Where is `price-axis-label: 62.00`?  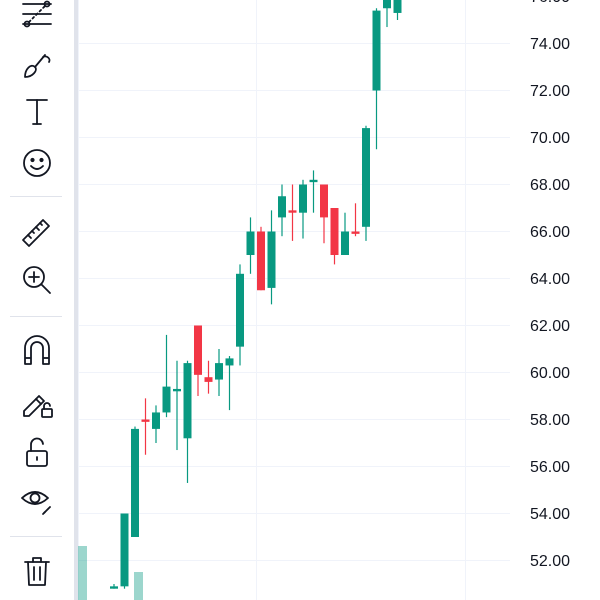 price-axis-label: 62.00 is located at coordinates (550, 326).